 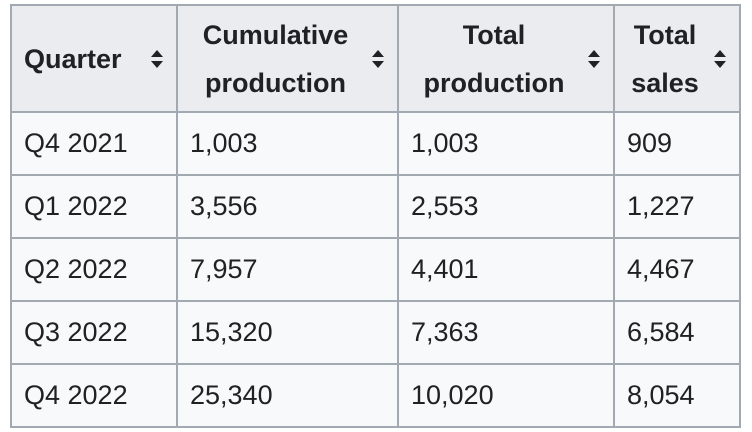 What do you see at coordinates (275, 59) in the screenshot?
I see `column-header-label: Cumulative production` at bounding box center [275, 59].